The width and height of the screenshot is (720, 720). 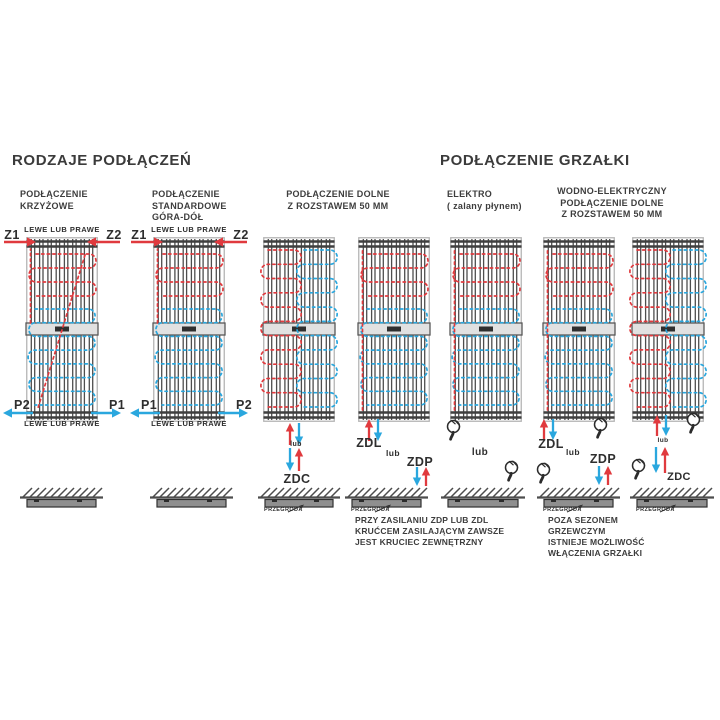 What do you see at coordinates (338, 200) in the screenshot?
I see `subheading-dolne-50mm: PODŁĄCZENIE DOLNE Z ROZSTAWEM 50 MM` at bounding box center [338, 200].